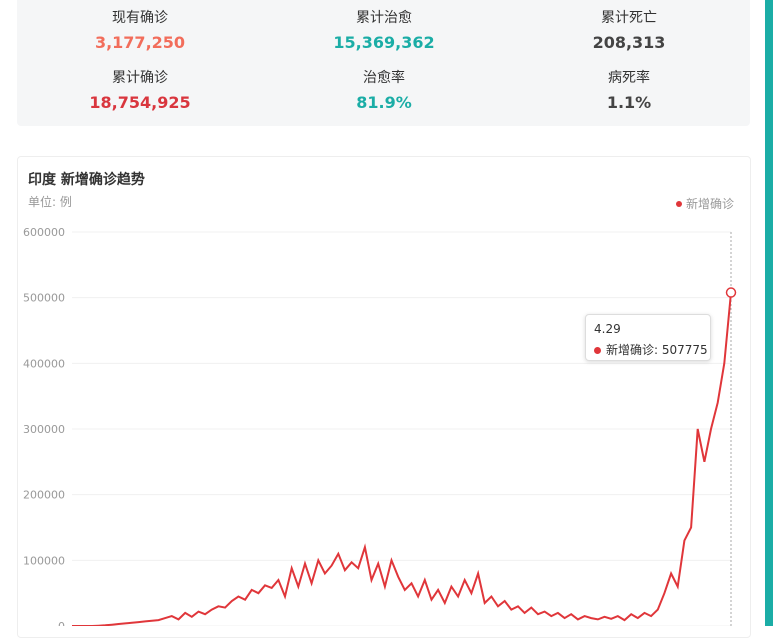 The image size is (773, 638). I want to click on stat-label: 累计治愈, so click(384, 18).